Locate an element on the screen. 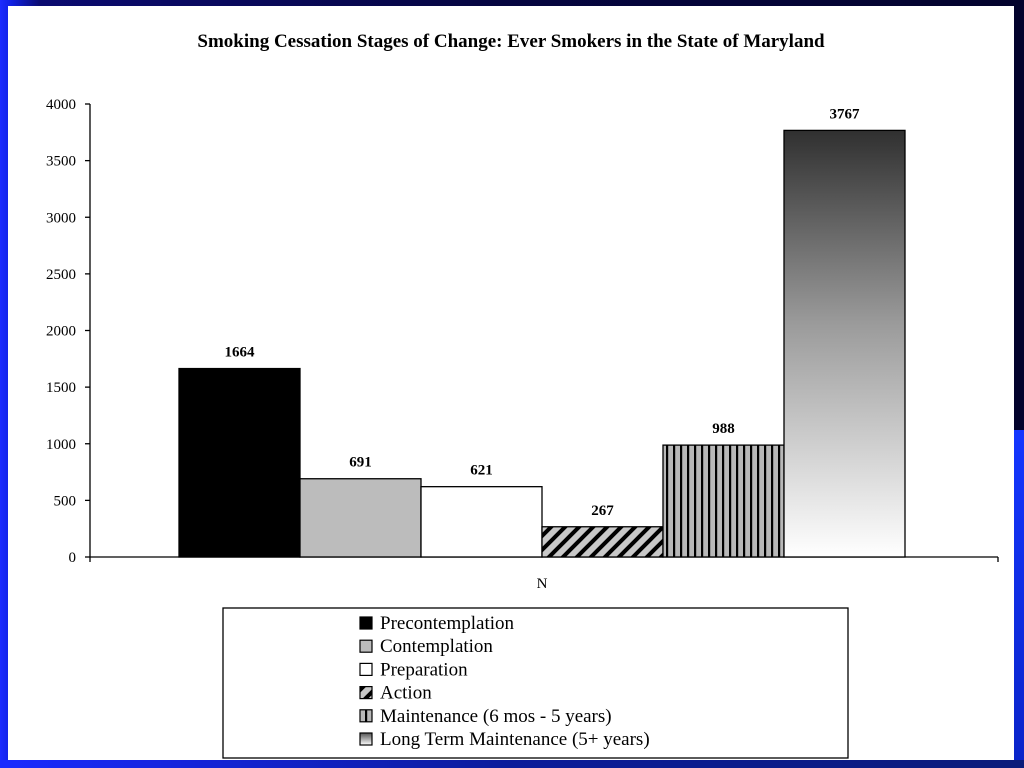 This screenshot has height=768, width=1024. legend-label-preparation: Preparation is located at coordinates (424, 669).